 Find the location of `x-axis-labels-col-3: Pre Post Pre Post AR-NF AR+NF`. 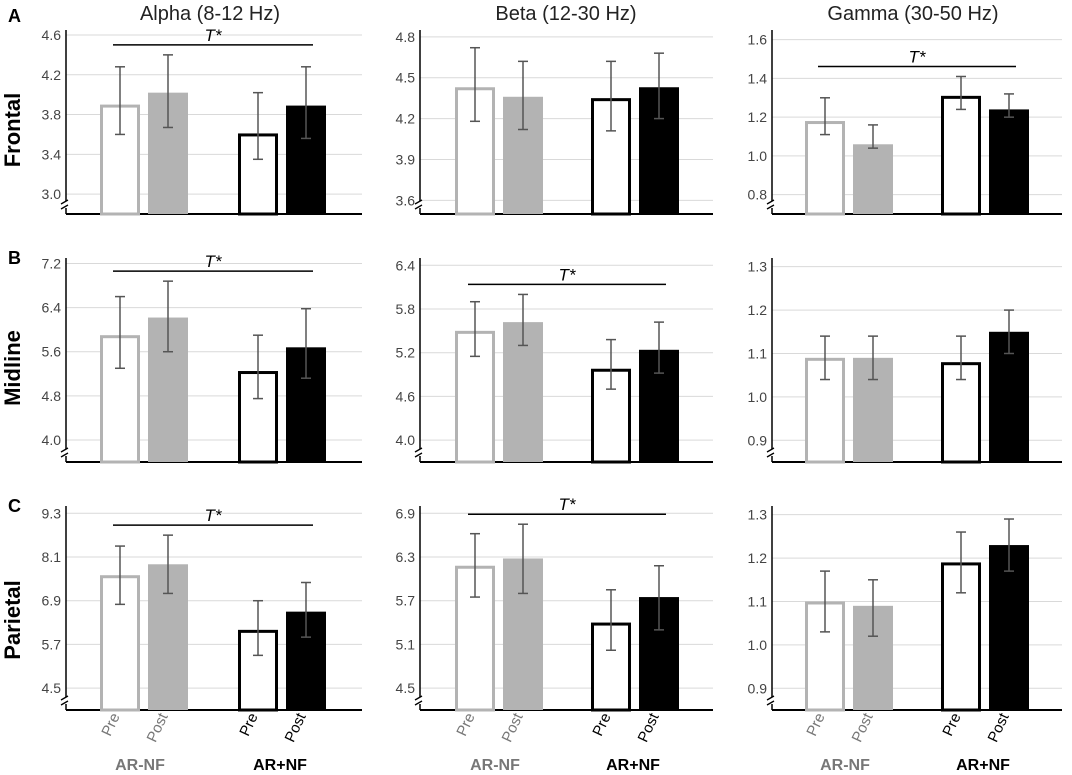

x-axis-labels-col-3: Pre Post Pre Post AR-NF AR+NF is located at coordinates (908, 742).